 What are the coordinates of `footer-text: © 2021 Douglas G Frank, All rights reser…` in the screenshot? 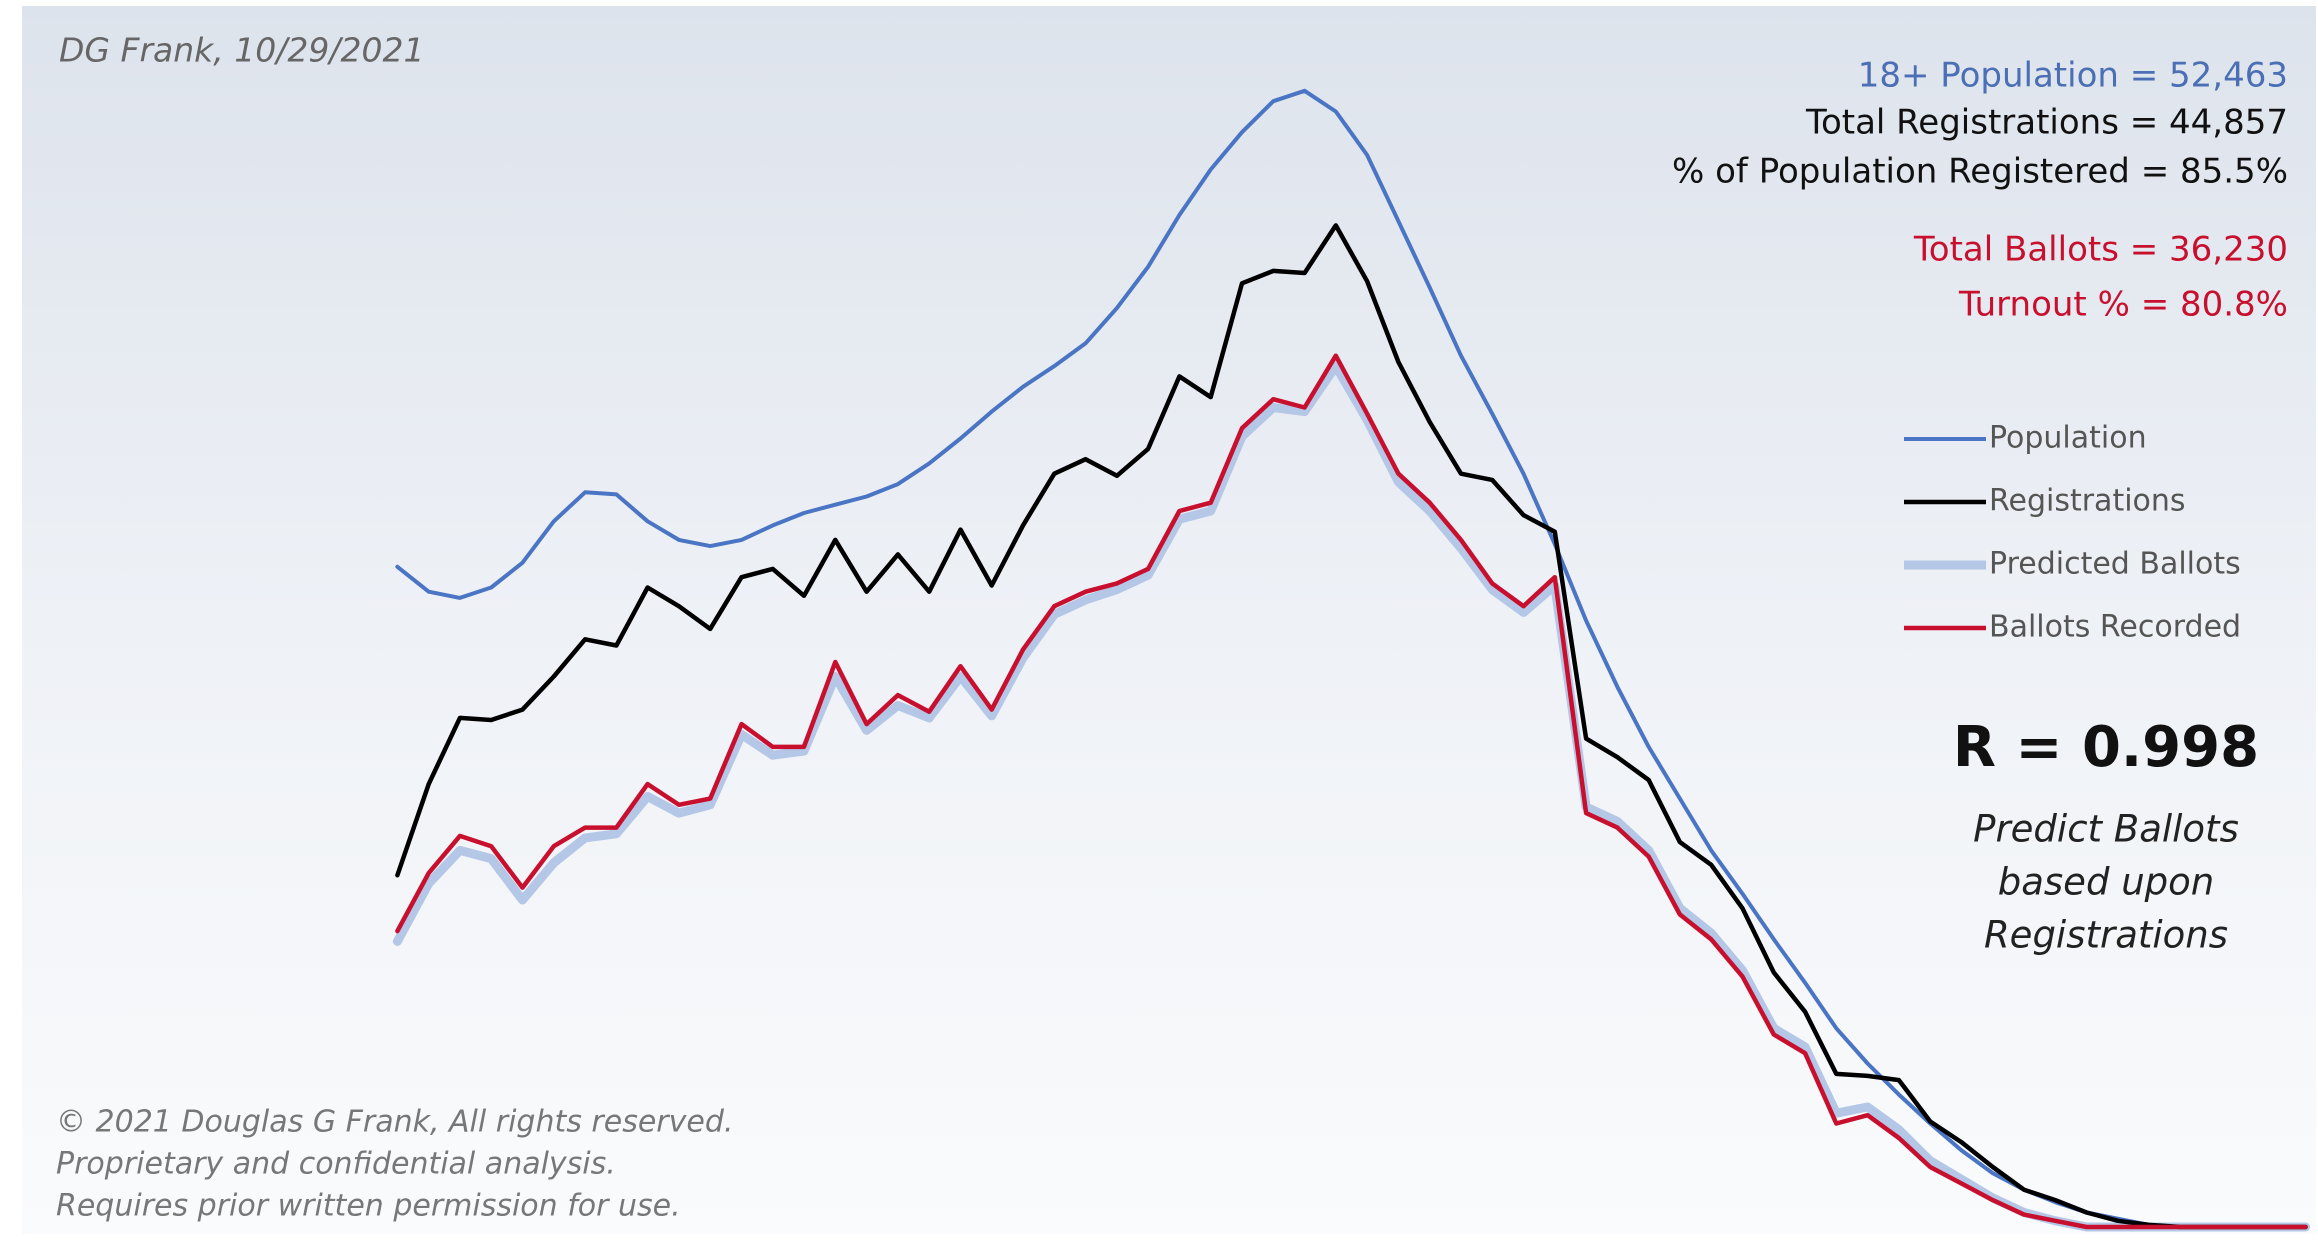 It's located at (394, 1122).